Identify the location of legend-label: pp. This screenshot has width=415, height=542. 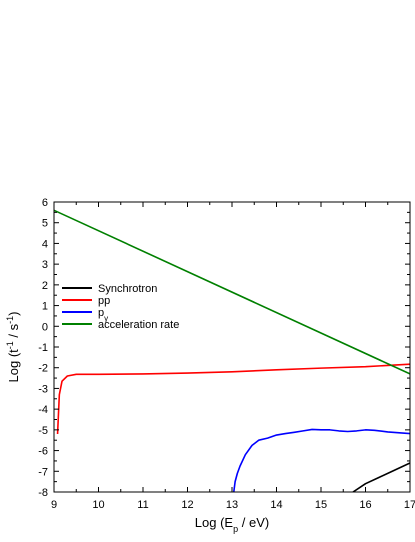
(104, 301).